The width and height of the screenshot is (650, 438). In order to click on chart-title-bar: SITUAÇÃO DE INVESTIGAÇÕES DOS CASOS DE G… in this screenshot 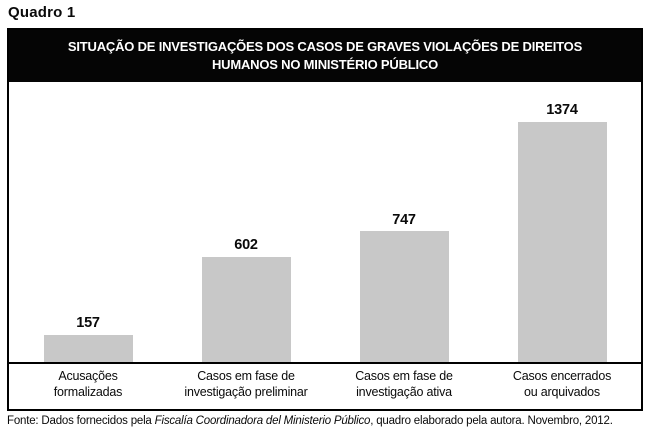, I will do `click(325, 56)`.